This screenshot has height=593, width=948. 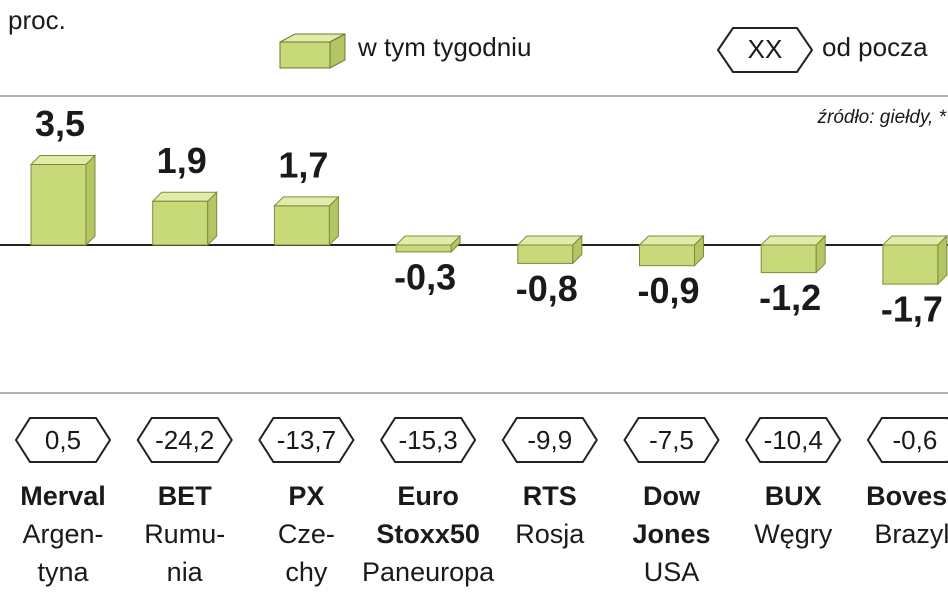 What do you see at coordinates (671, 534) in the screenshot?
I see `index-name: Jones` at bounding box center [671, 534].